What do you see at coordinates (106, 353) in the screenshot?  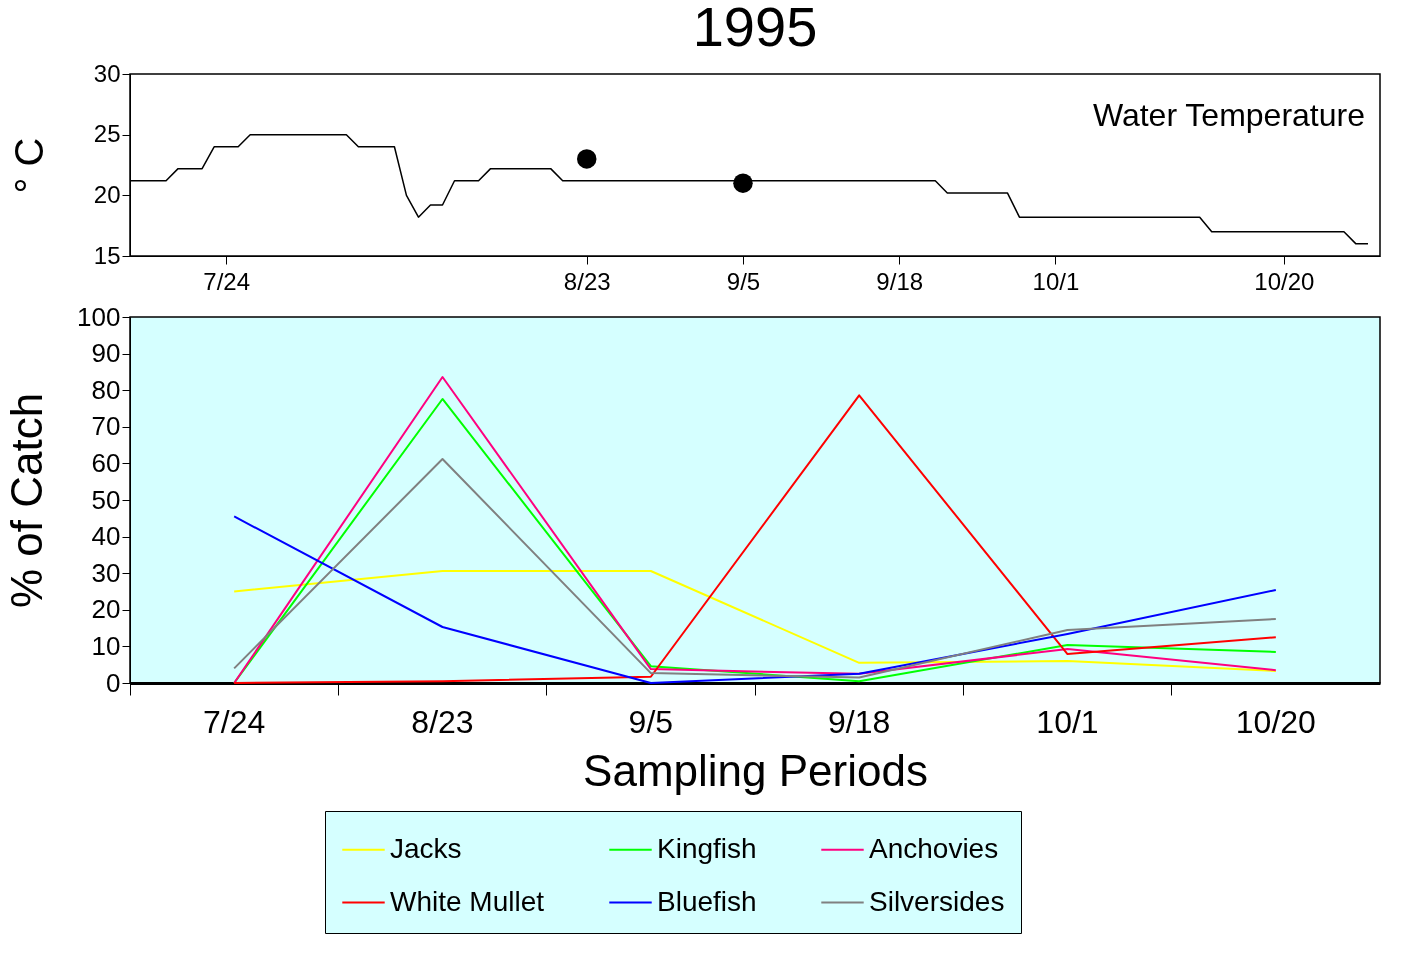 I see `y-tick-label: 90` at bounding box center [106, 353].